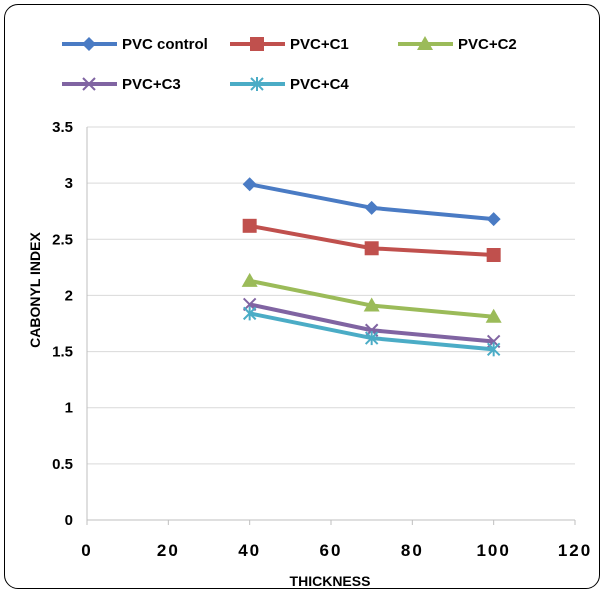 The image size is (606, 593). Describe the element at coordinates (371, 240) in the screenshot. I see `series-pvc-c1` at that location.